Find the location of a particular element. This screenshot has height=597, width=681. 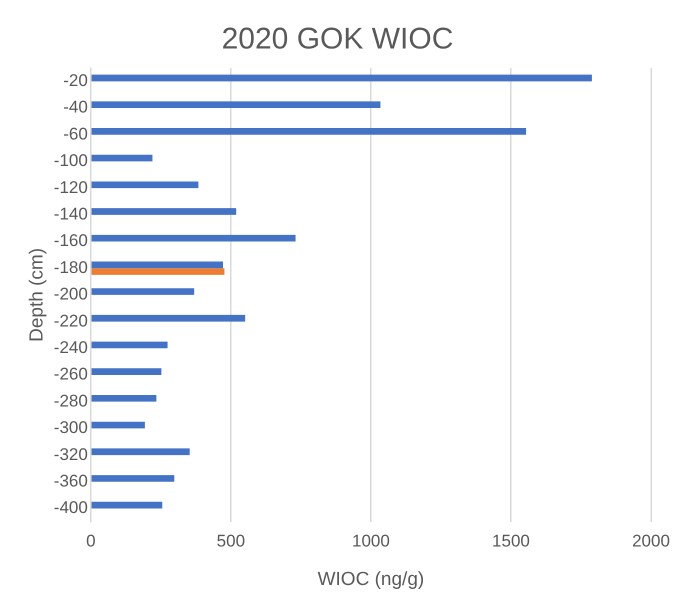

y-tick-label: -120 is located at coordinates (71, 187).